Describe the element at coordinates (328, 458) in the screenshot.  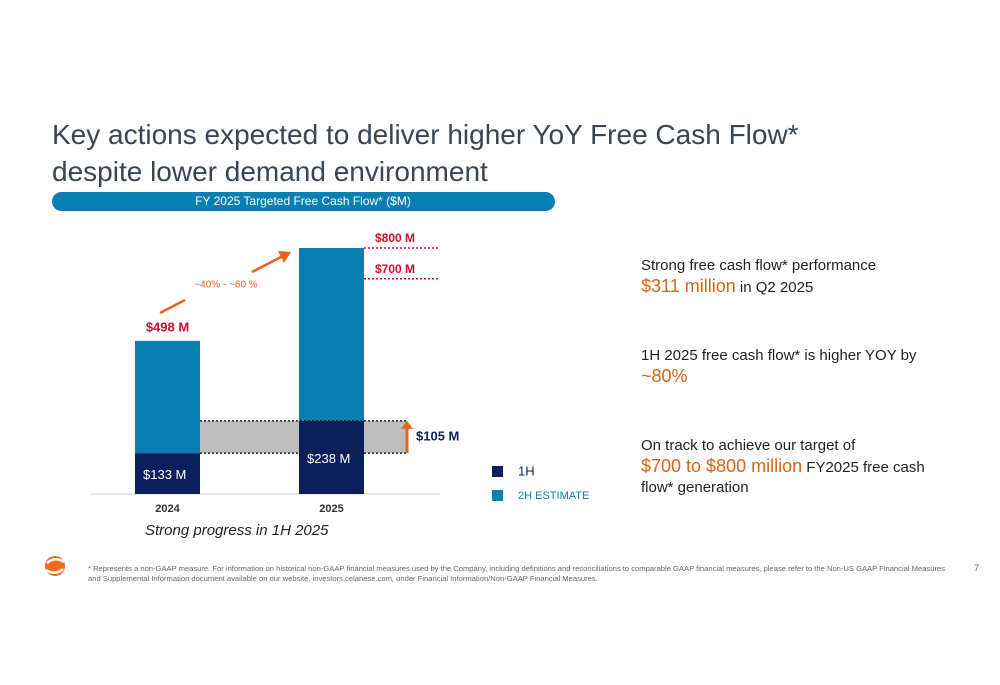
I see `value-label: $238 M` at that location.